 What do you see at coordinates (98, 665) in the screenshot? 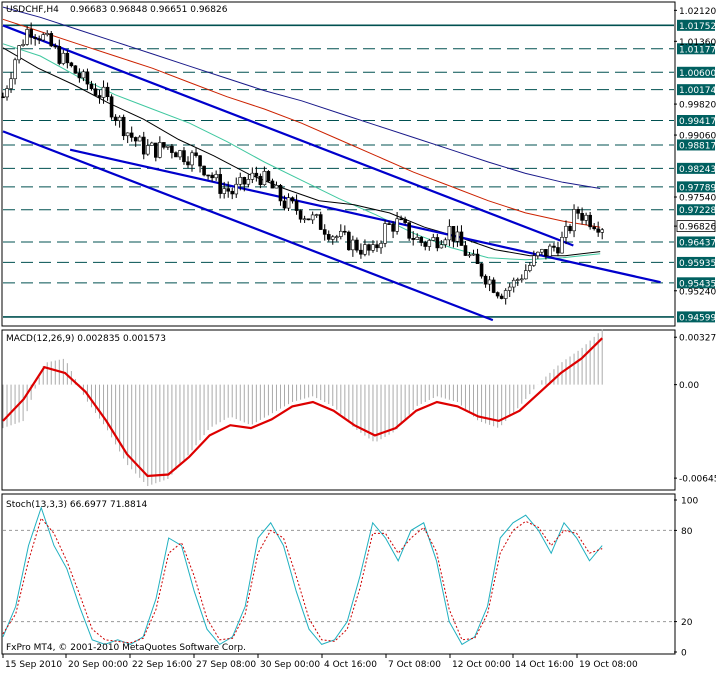
I see `time-tick-label: 20 Sep 00:00` at bounding box center [98, 665].